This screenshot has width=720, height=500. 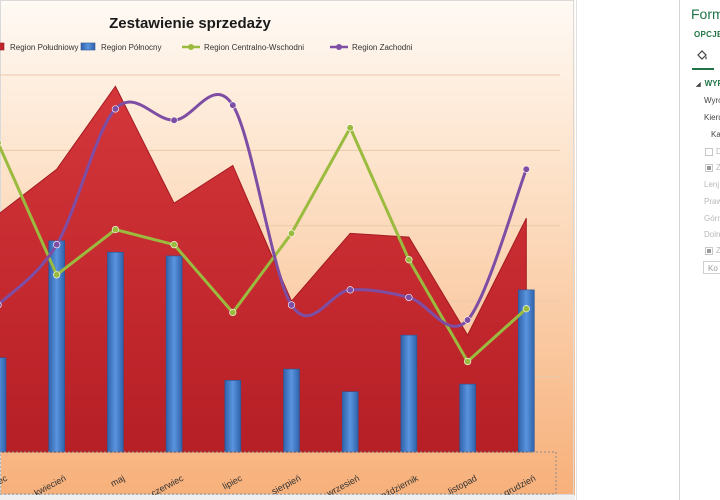 What do you see at coordinates (679, 250) in the screenshot?
I see `pane-edge` at bounding box center [679, 250].